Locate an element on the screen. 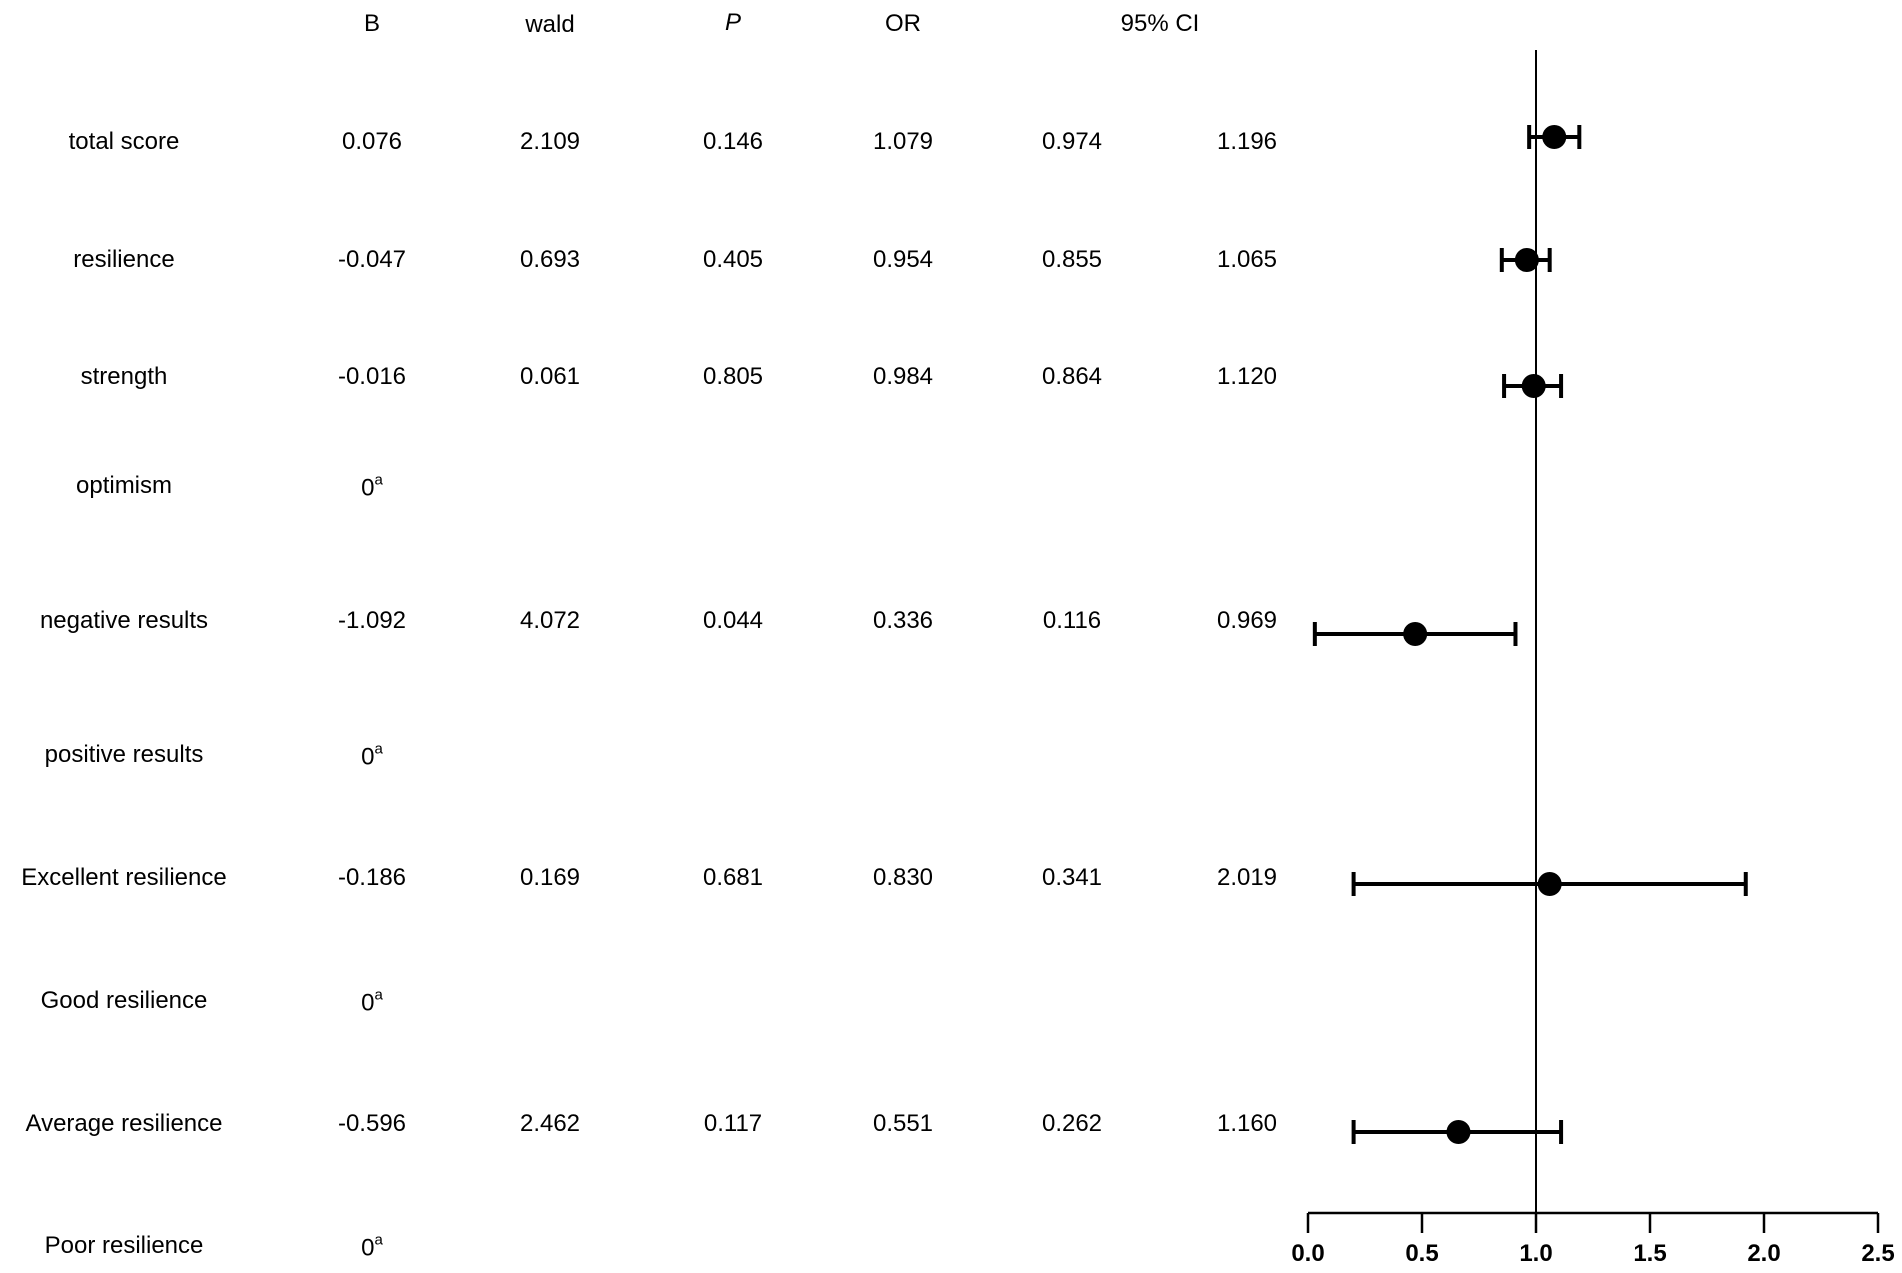 The width and height of the screenshot is (1902, 1273). cell-or: 1.079 is located at coordinates (903, 141).